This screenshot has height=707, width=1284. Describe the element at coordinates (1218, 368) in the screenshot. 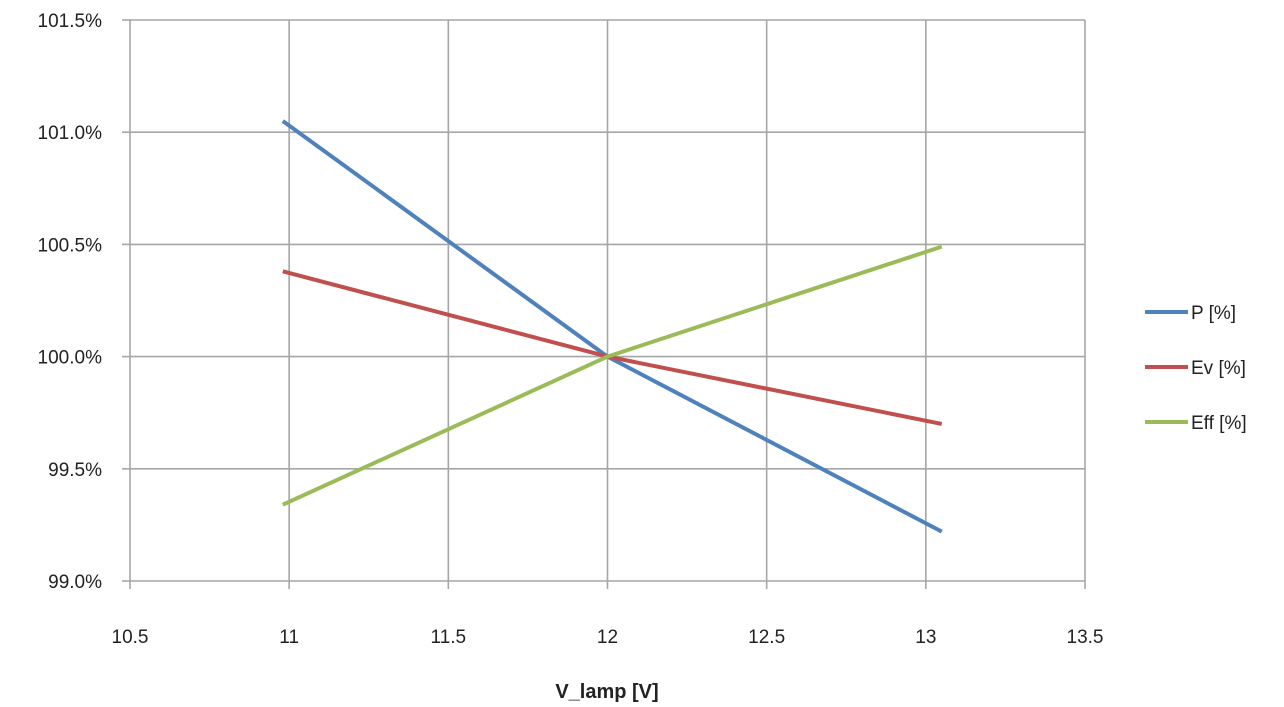

I see `legend-label-ev: Ev [%]` at that location.